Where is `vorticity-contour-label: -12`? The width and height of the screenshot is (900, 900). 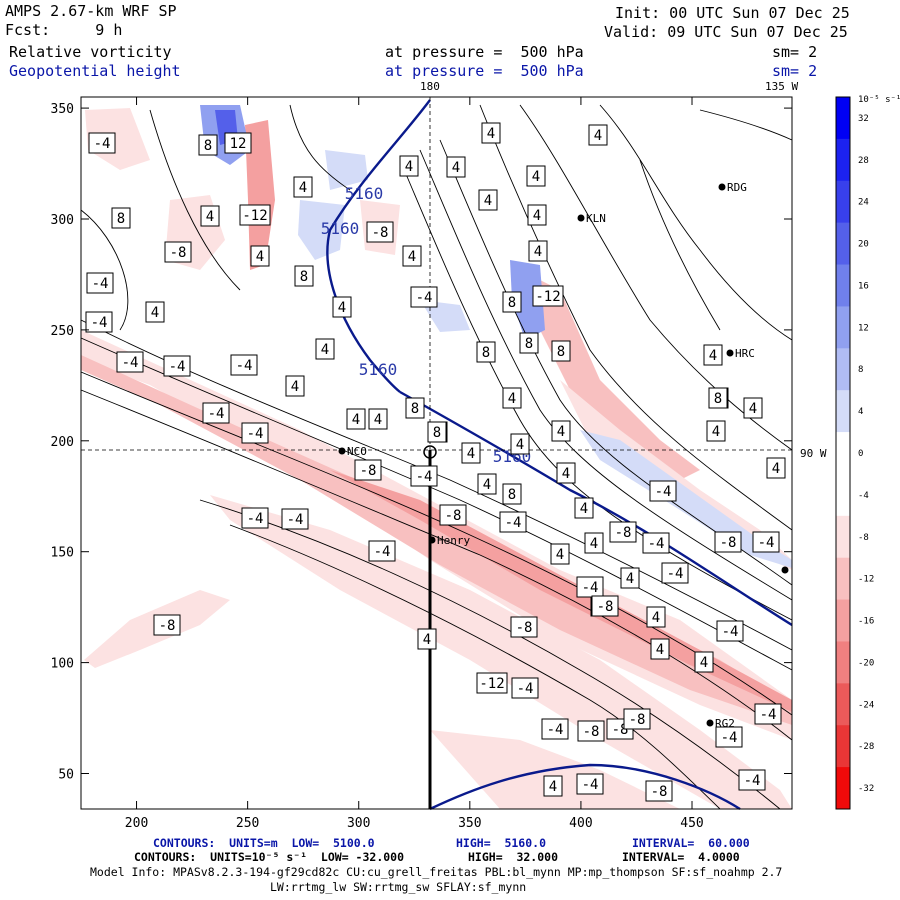 vorticity-contour-label: -12 is located at coordinates (492, 683).